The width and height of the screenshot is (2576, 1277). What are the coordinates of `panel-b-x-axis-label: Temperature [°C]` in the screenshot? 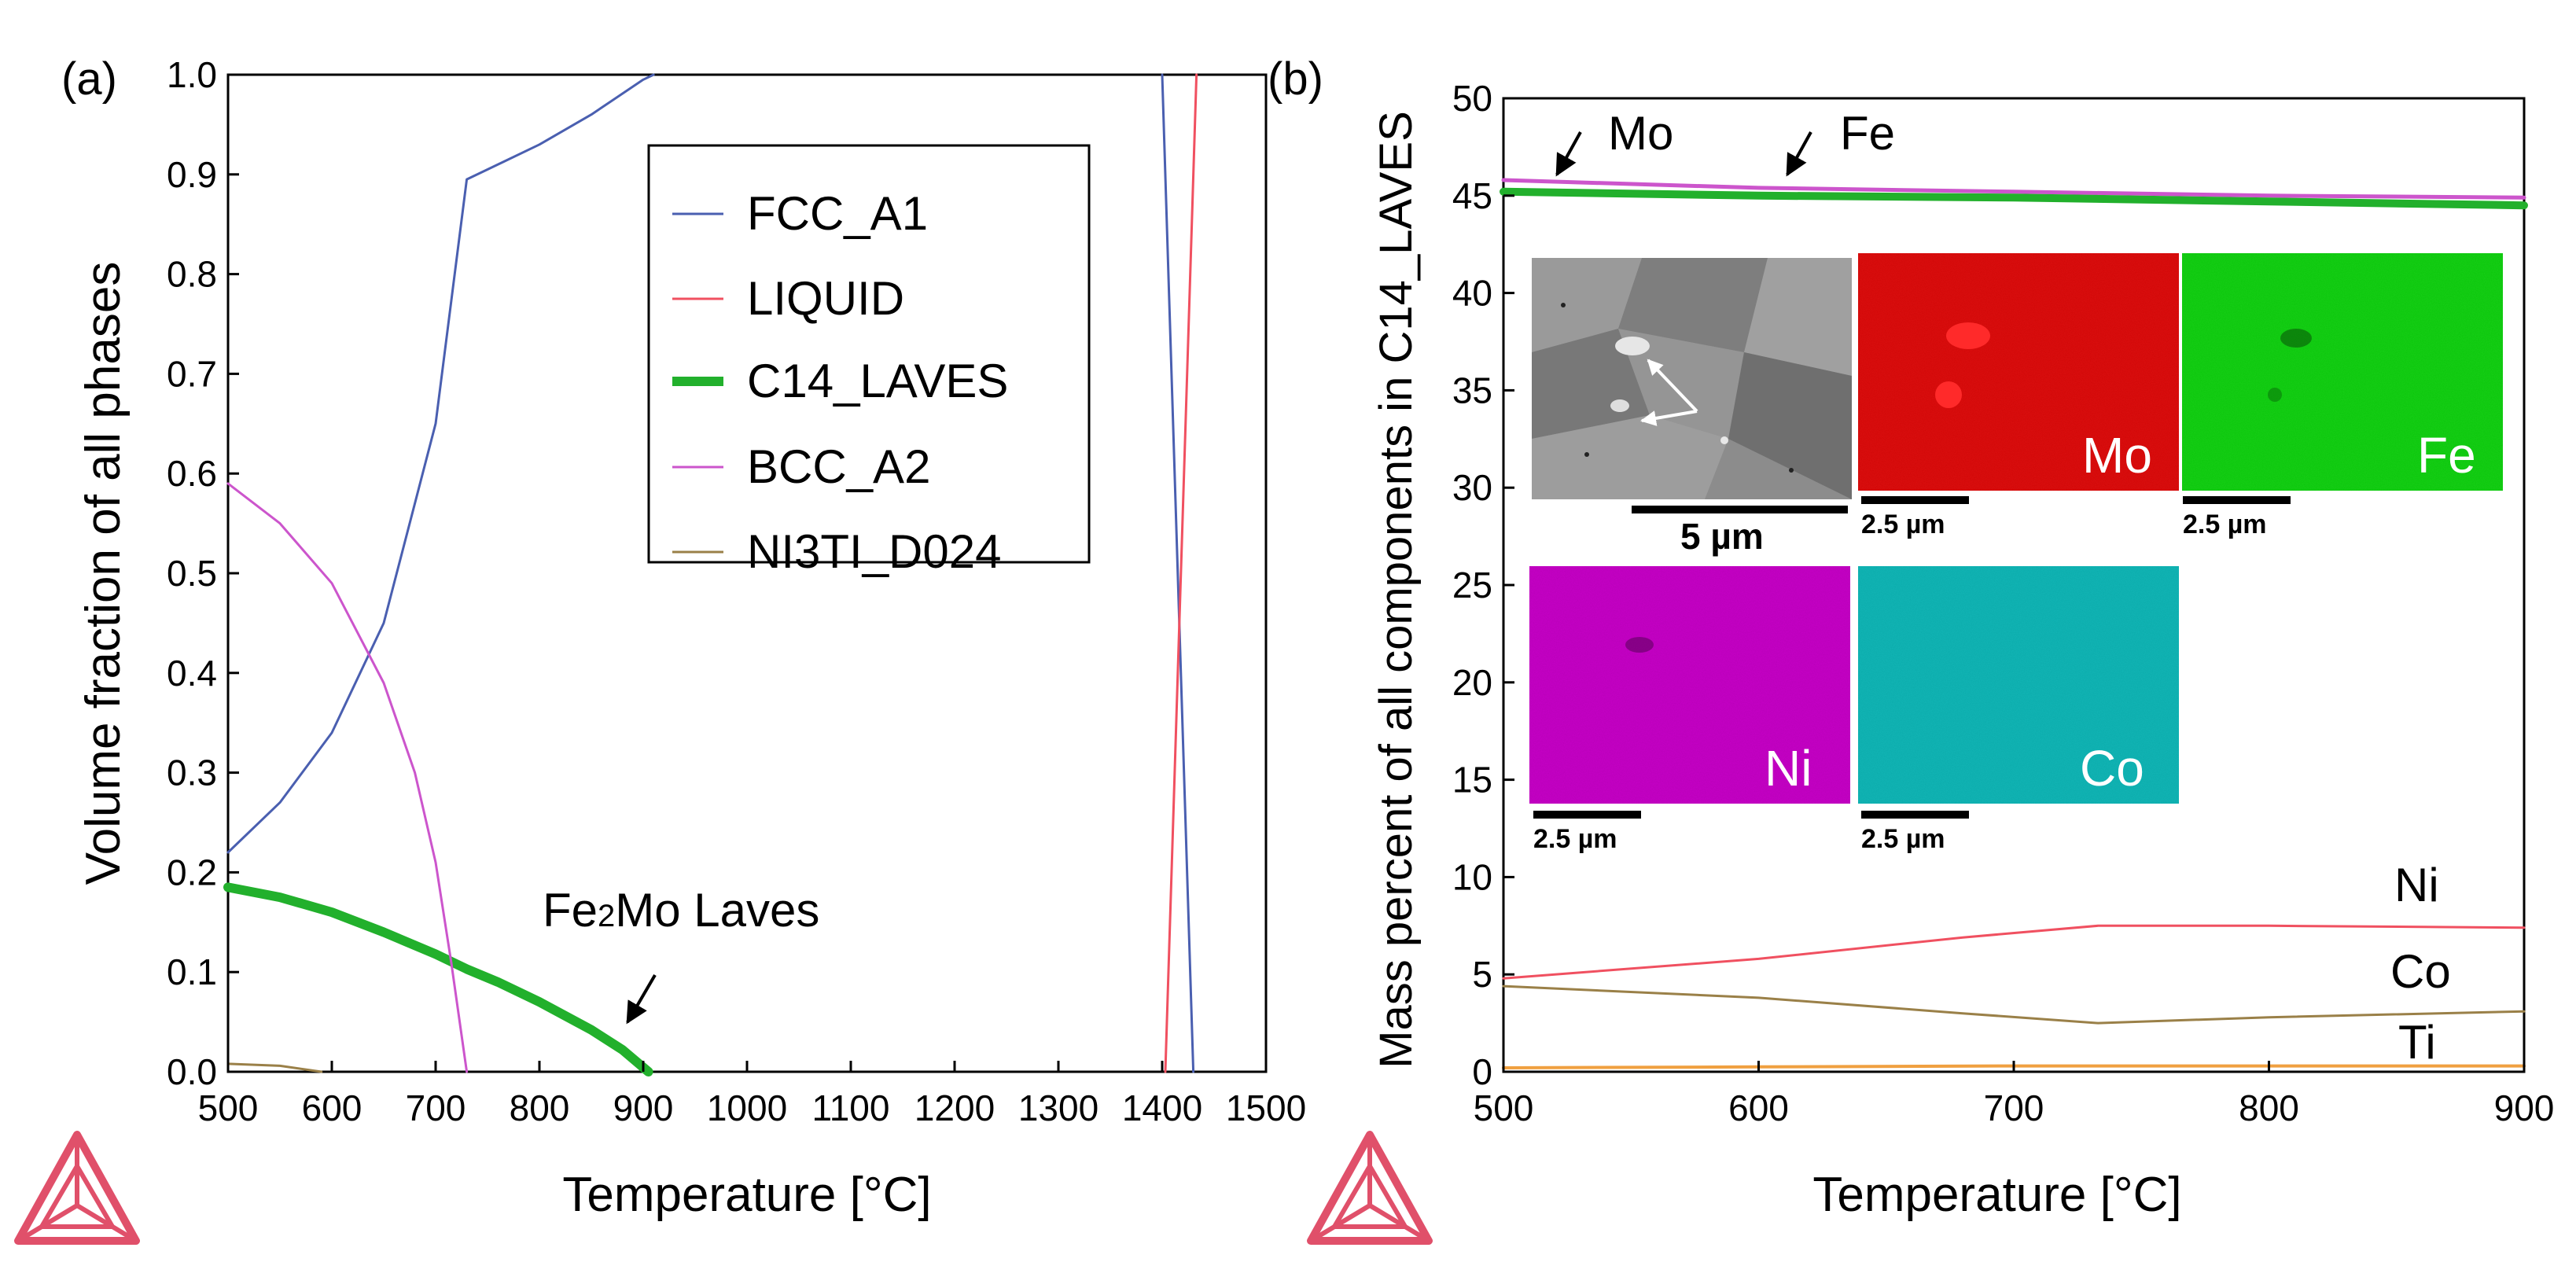 It's located at (1996, 1195).